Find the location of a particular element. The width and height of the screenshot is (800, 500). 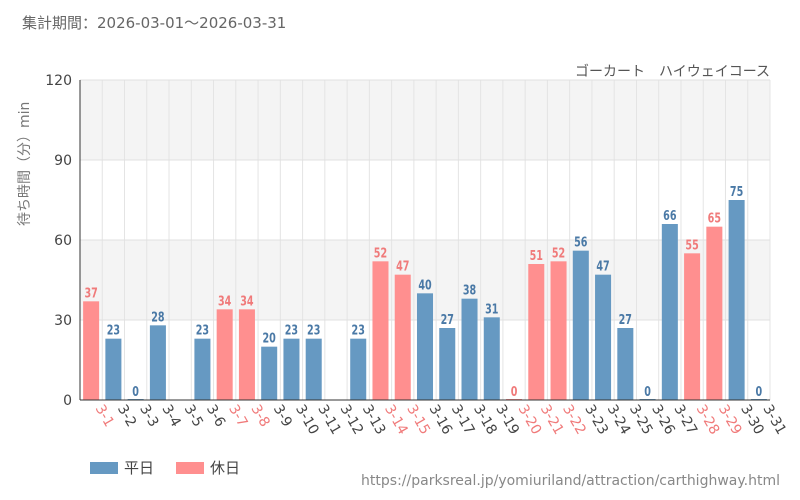

legend-swatch-weekday is located at coordinates (104, 467).